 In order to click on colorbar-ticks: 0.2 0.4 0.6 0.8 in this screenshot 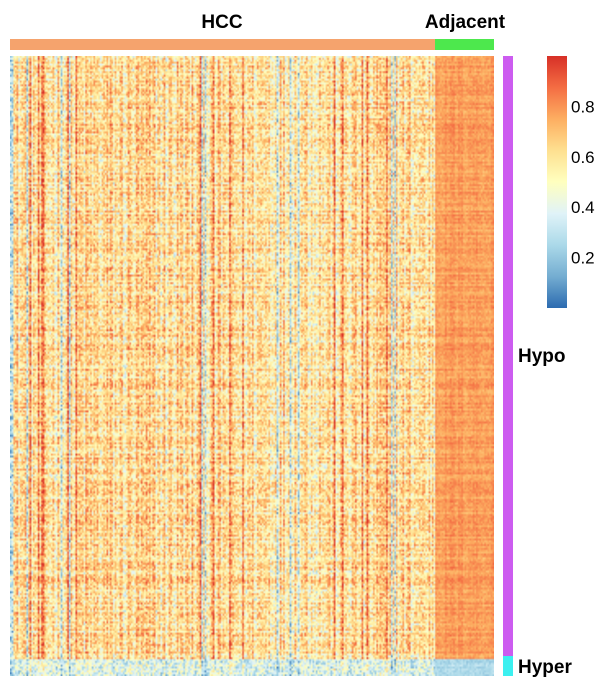, I will do `click(583, 182)`.